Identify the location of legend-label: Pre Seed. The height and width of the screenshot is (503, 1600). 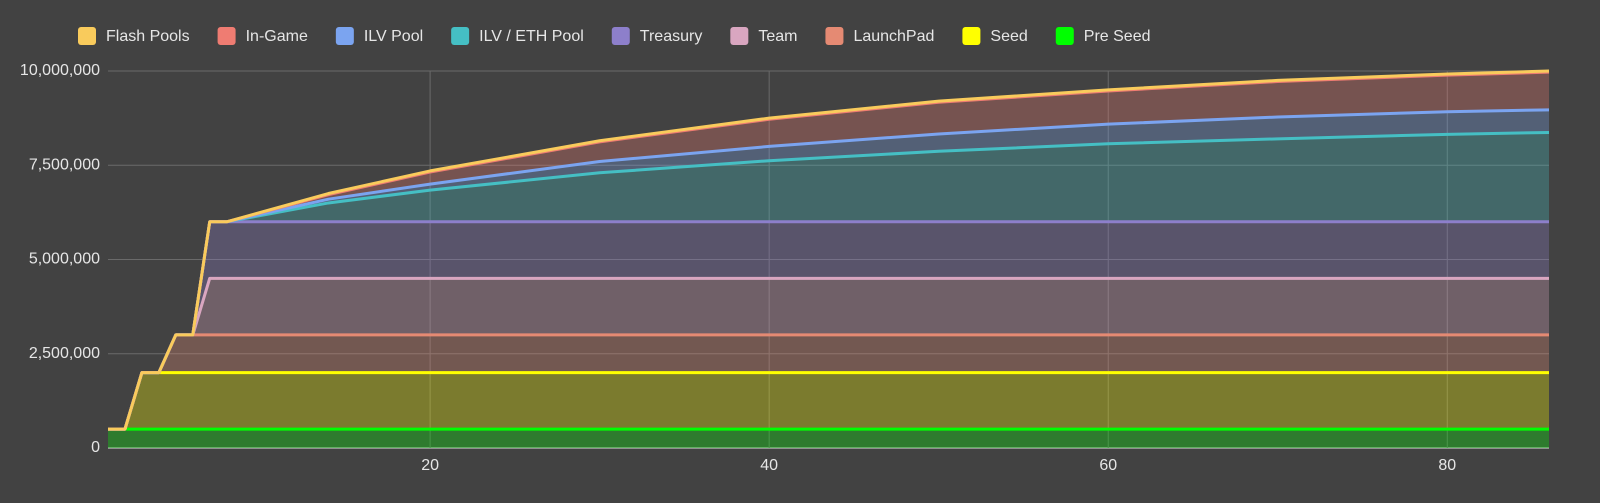
(1117, 36).